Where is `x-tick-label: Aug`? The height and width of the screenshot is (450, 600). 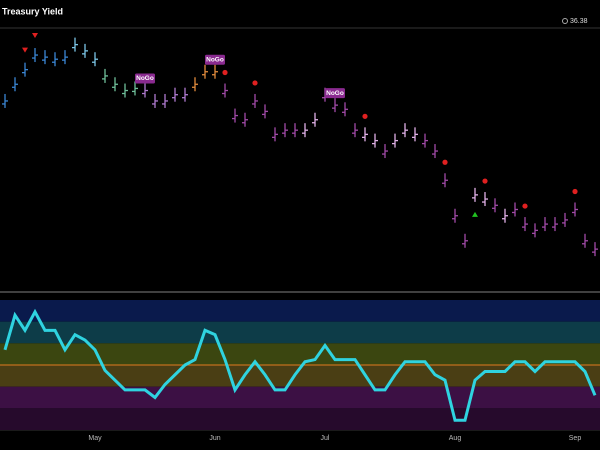
x-tick-label: Aug is located at coordinates (455, 438).